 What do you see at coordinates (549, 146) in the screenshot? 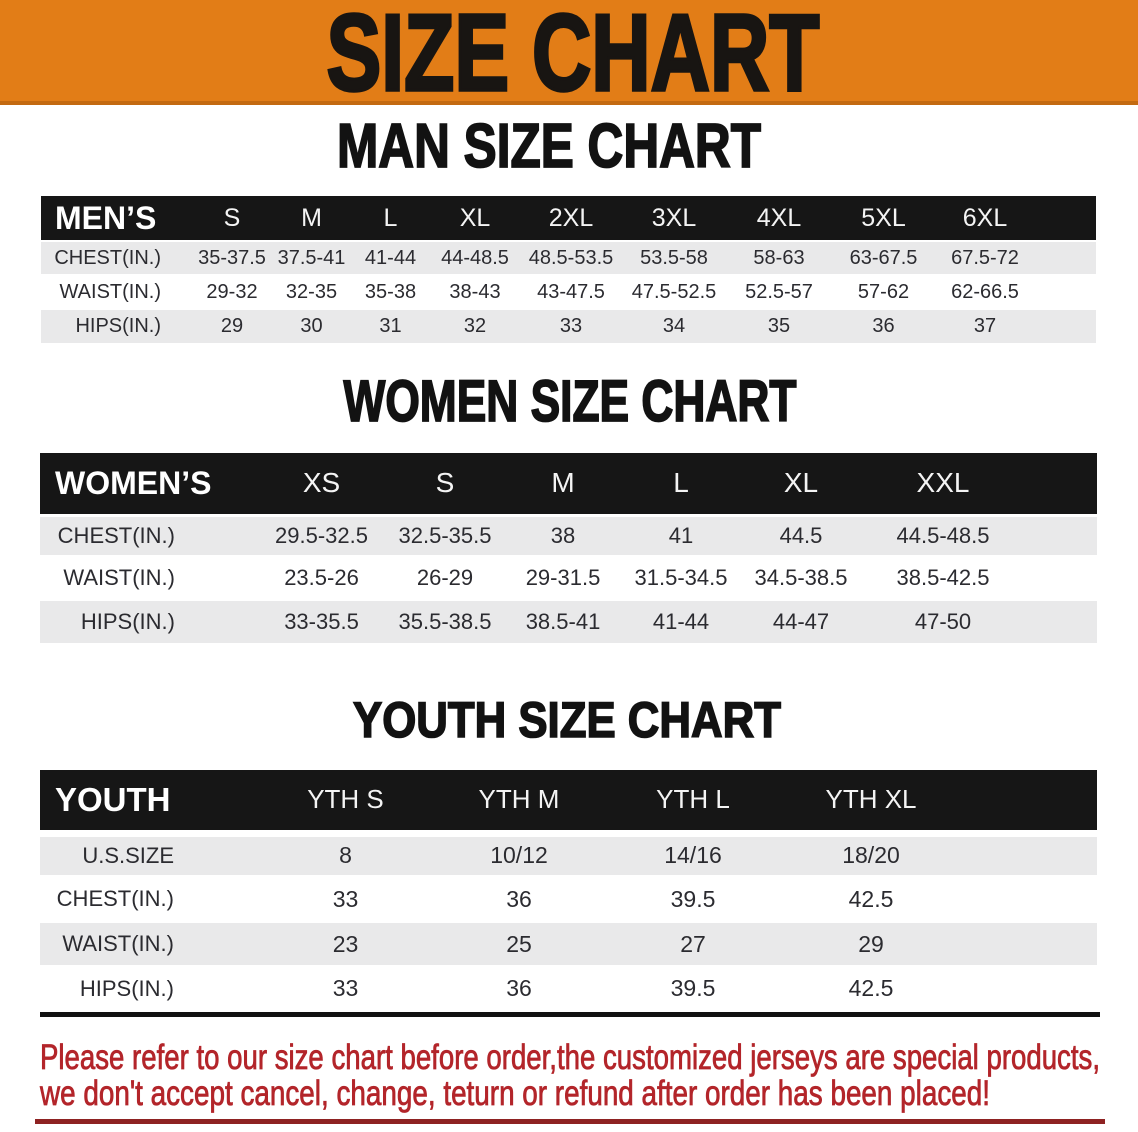
I see `svg-text: MAN SIZE CHART` at bounding box center [549, 146].